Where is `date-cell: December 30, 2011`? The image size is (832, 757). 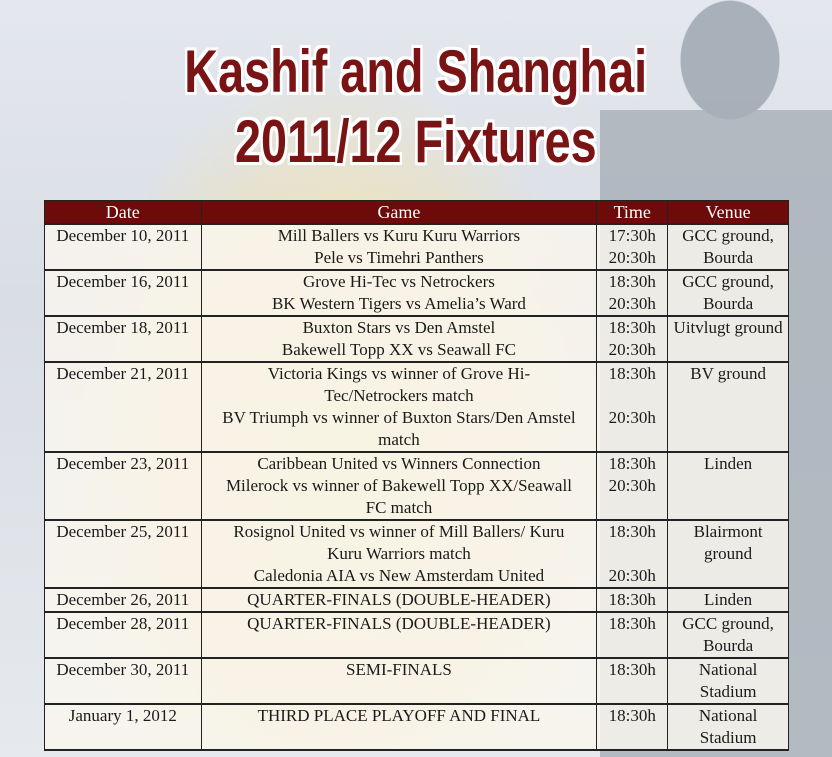
date-cell: December 30, 2011 is located at coordinates (123, 681).